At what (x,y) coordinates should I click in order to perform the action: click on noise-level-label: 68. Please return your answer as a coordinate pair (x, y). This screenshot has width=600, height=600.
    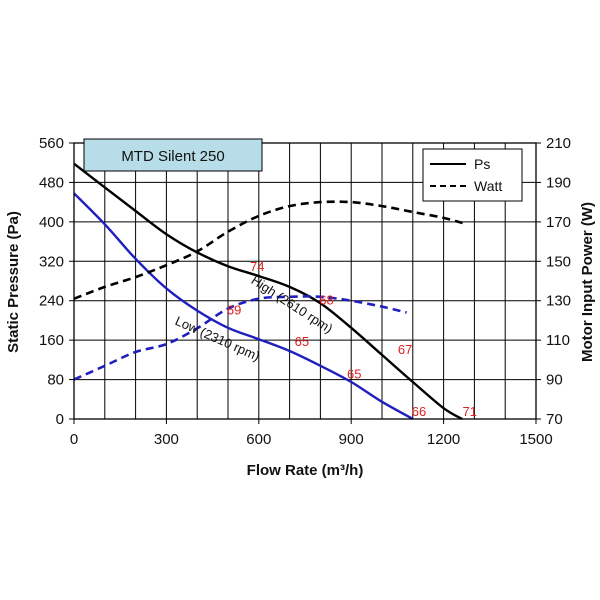
    Looking at the image, I should click on (326, 300).